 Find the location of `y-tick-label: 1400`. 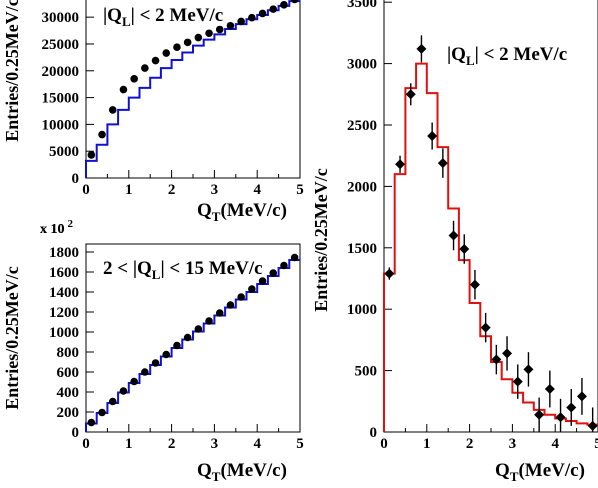

y-tick-label: 1400 is located at coordinates (64, 293).